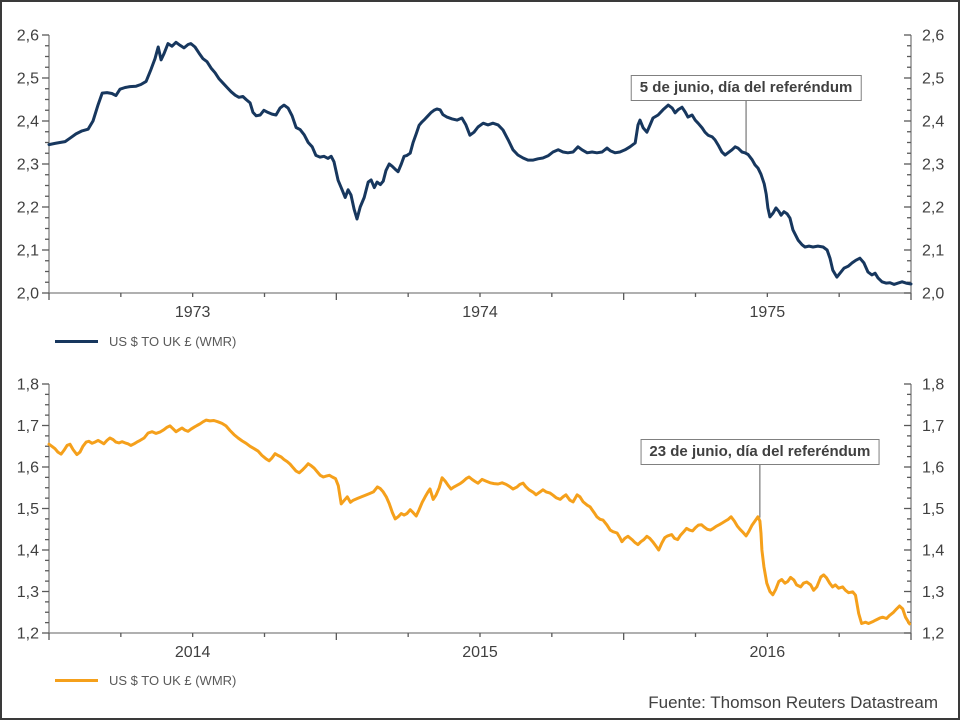 The height and width of the screenshot is (720, 960). I want to click on y-tick-label-right: 1,6, so click(933, 468).